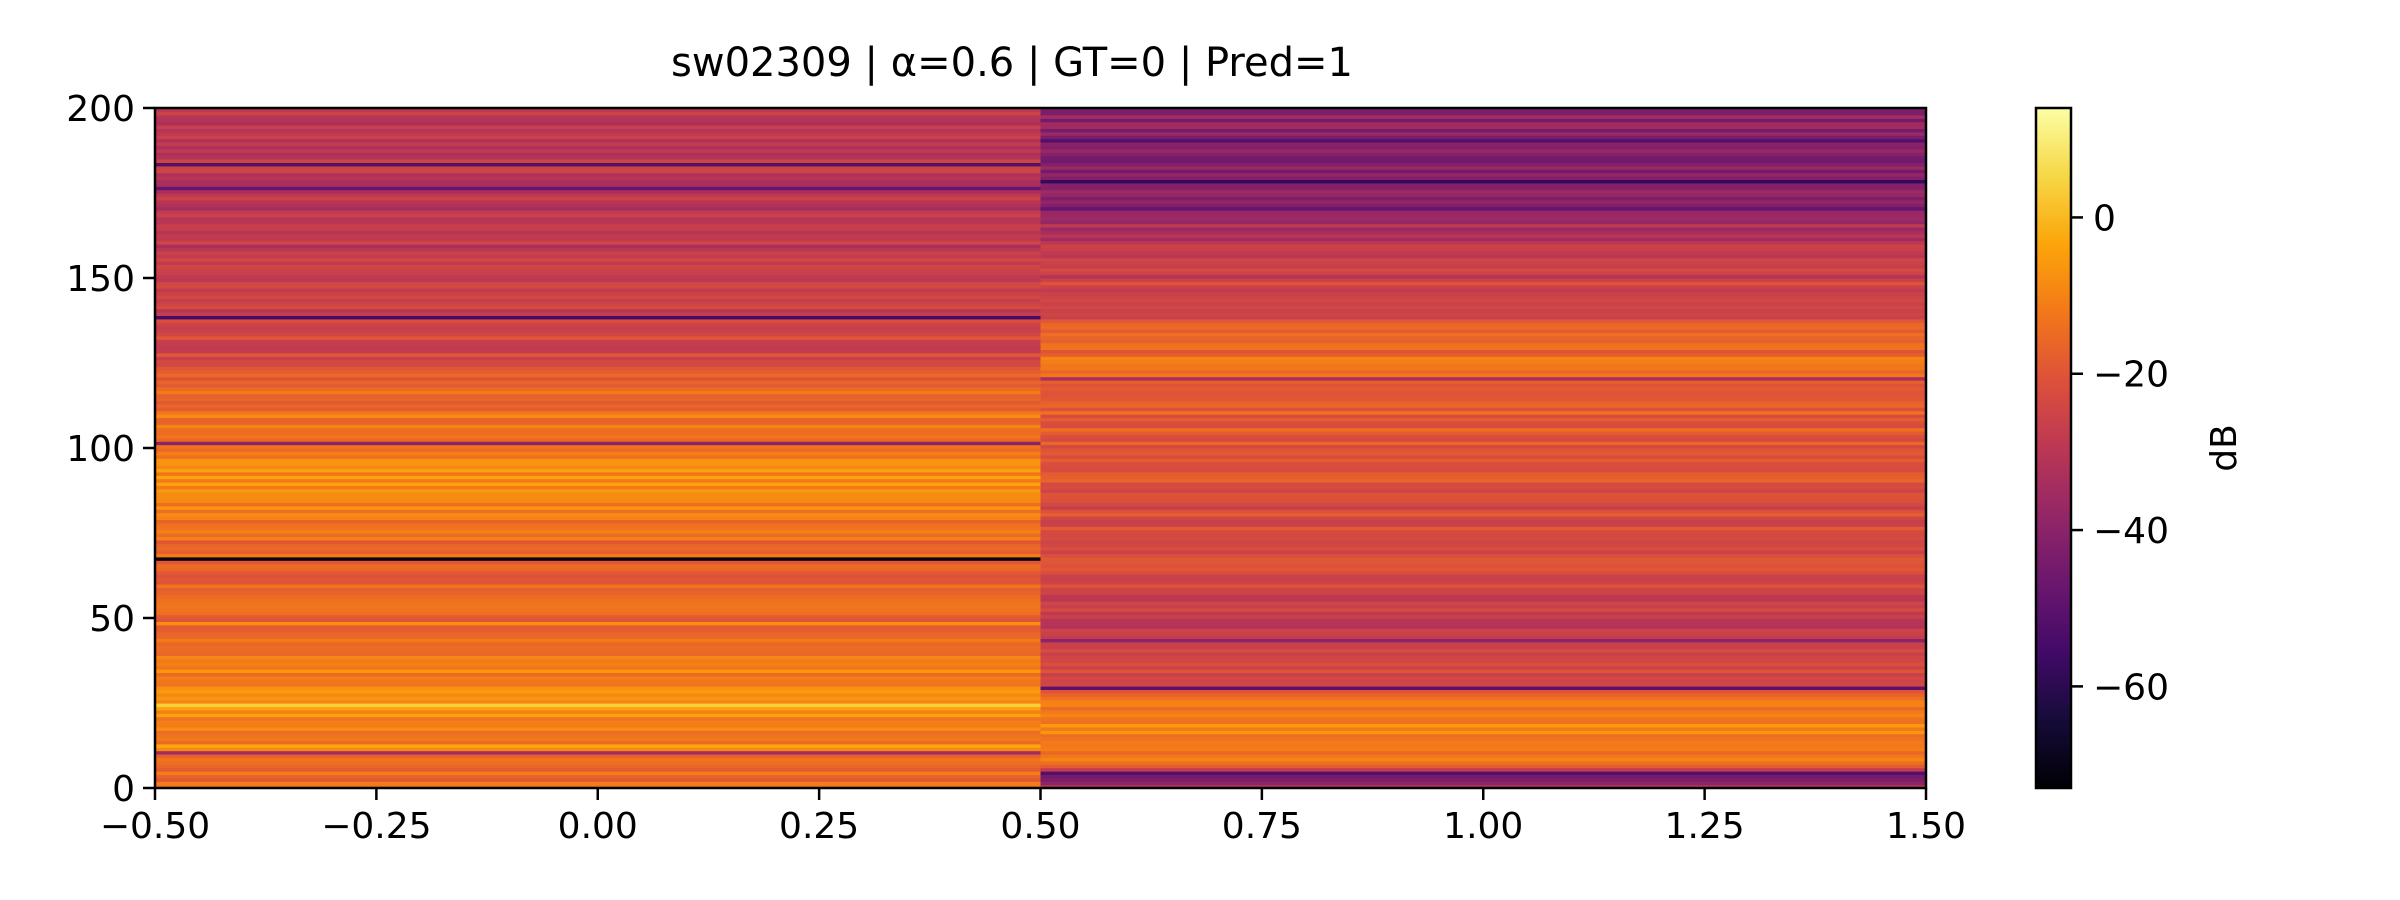 The height and width of the screenshot is (900, 2400). Describe the element at coordinates (1705, 826) in the screenshot. I see `x-tick-label: 1.25` at that location.